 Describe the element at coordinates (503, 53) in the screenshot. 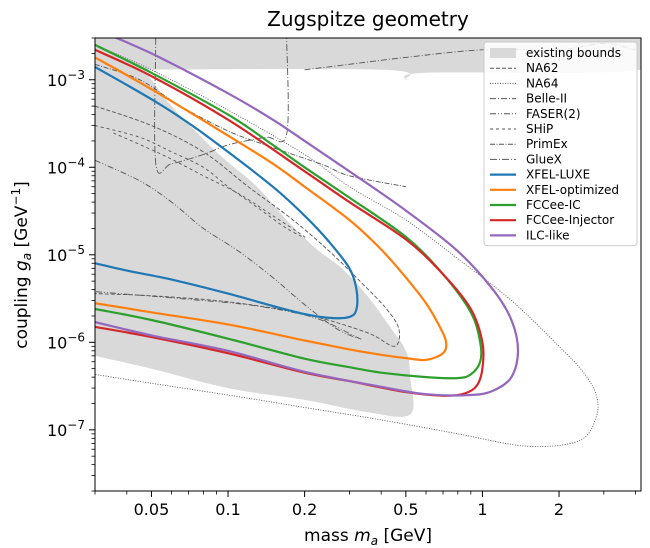

I see `legend-swatch-existing-bounds` at that location.